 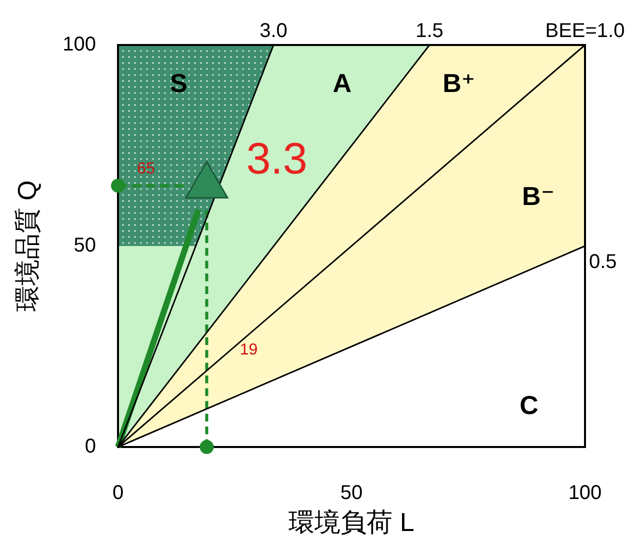 I want to click on annotation: 19, so click(x=249, y=350).